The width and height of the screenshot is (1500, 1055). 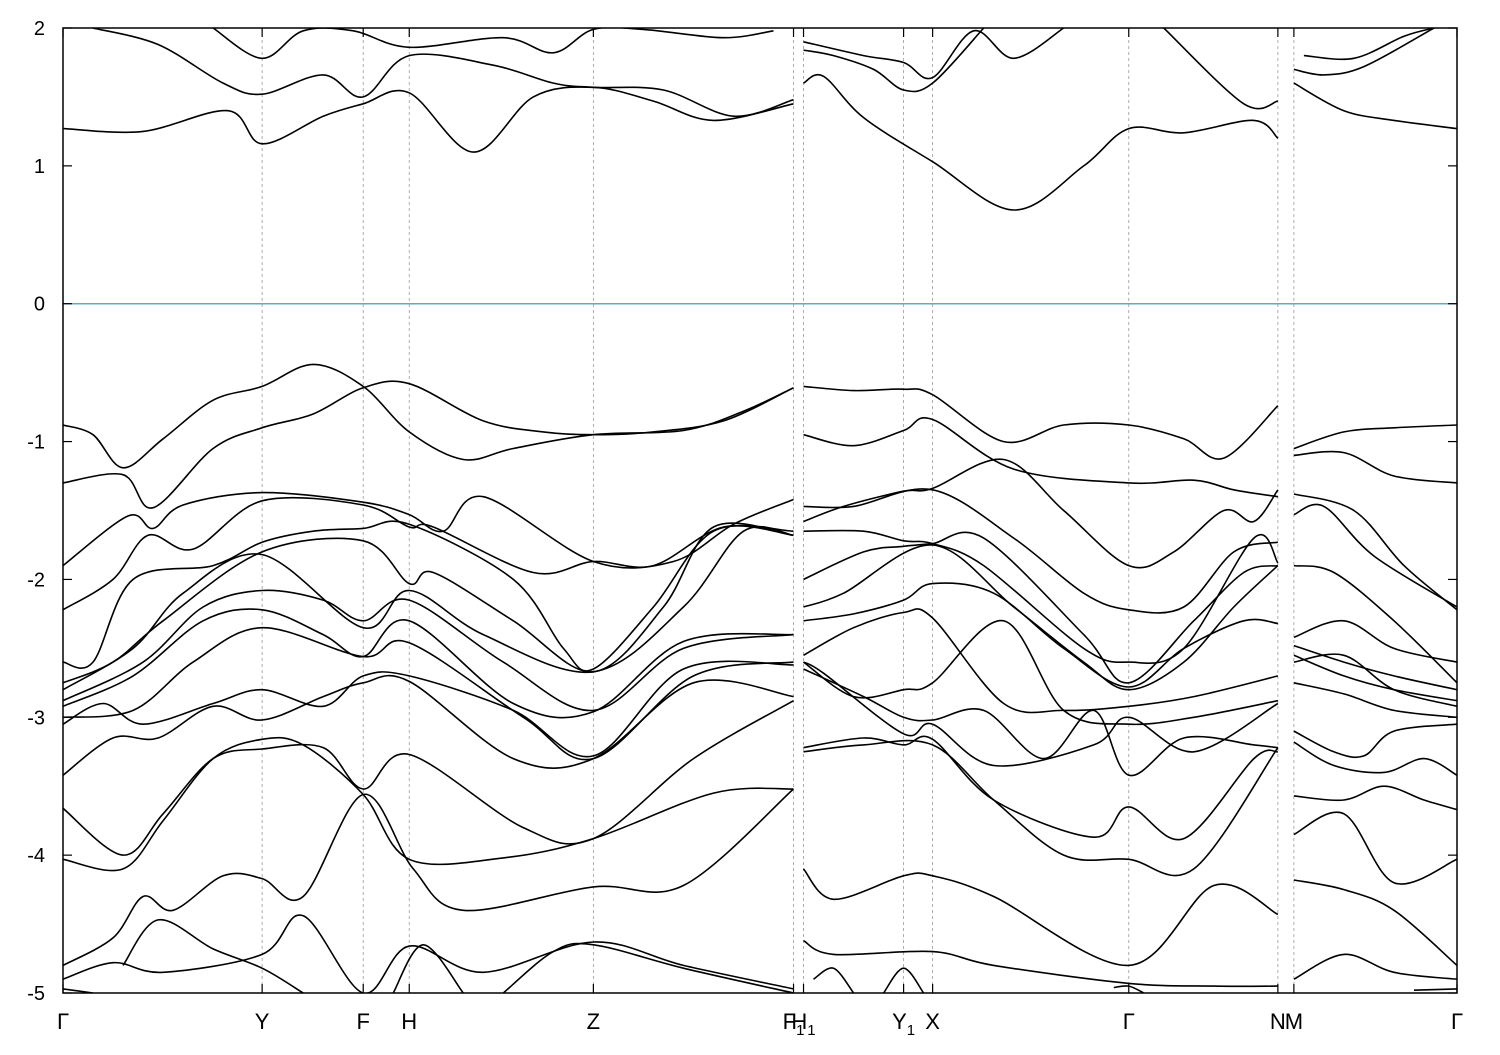 What do you see at coordinates (39, 167) in the screenshot?
I see `y-tick-label: 1` at bounding box center [39, 167].